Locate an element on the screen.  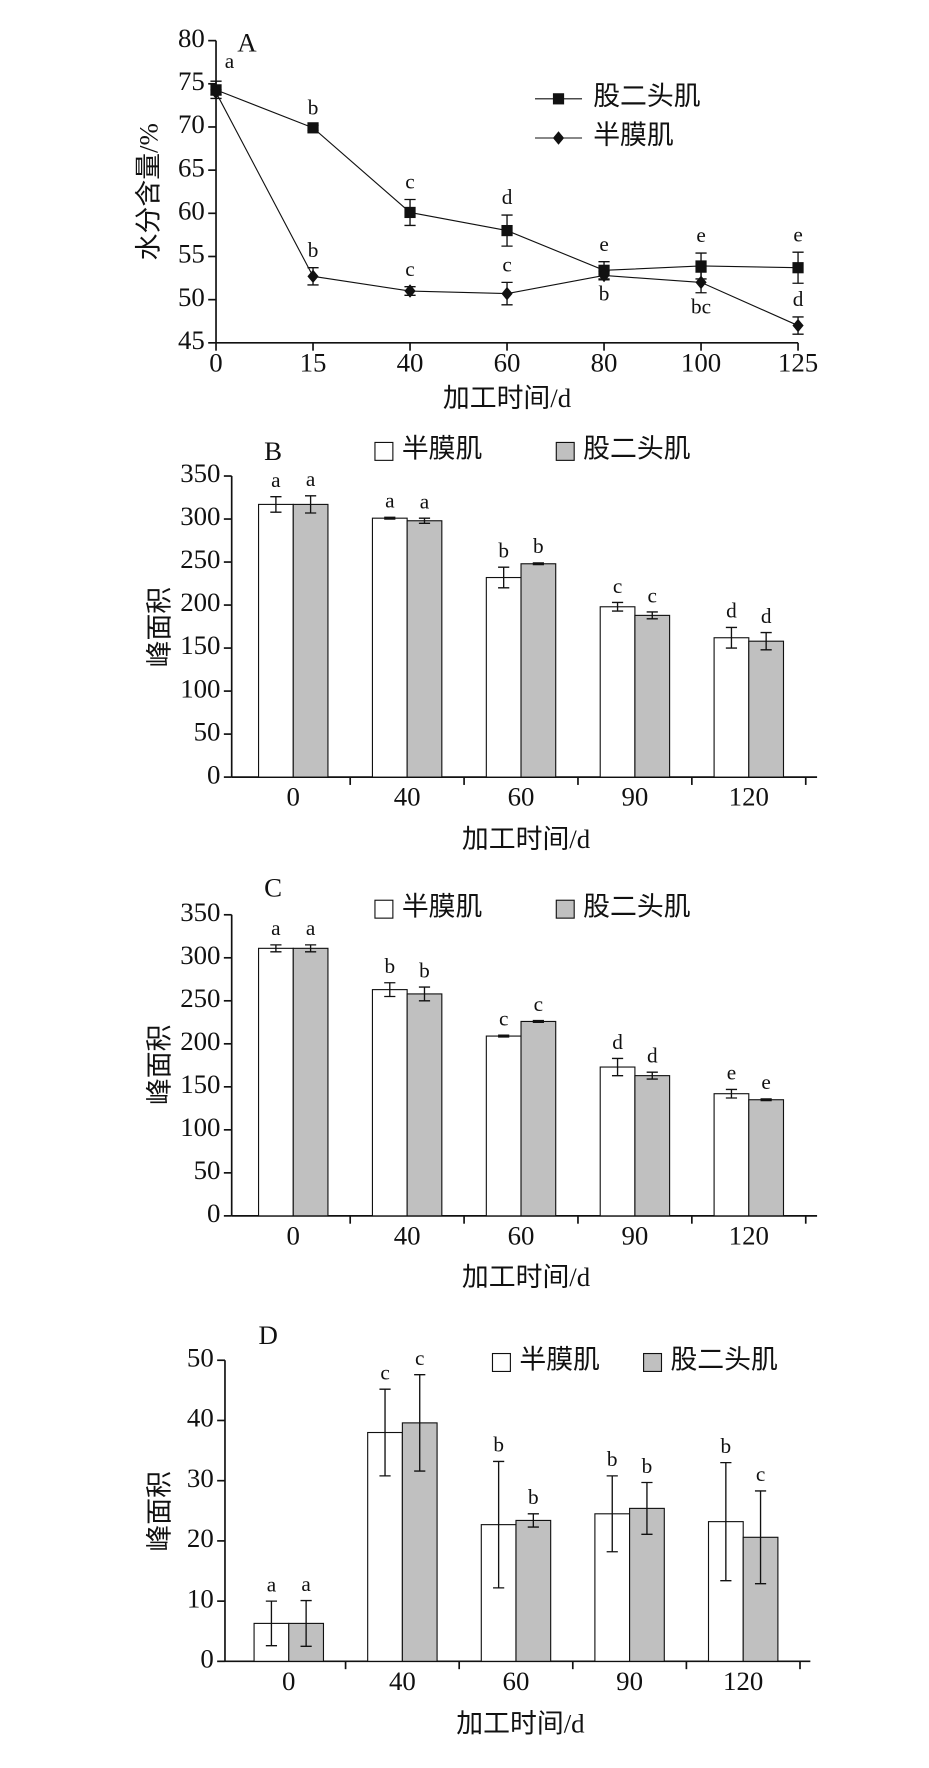
y-axis-title: 峰面积 is located at coordinates (159, 627).